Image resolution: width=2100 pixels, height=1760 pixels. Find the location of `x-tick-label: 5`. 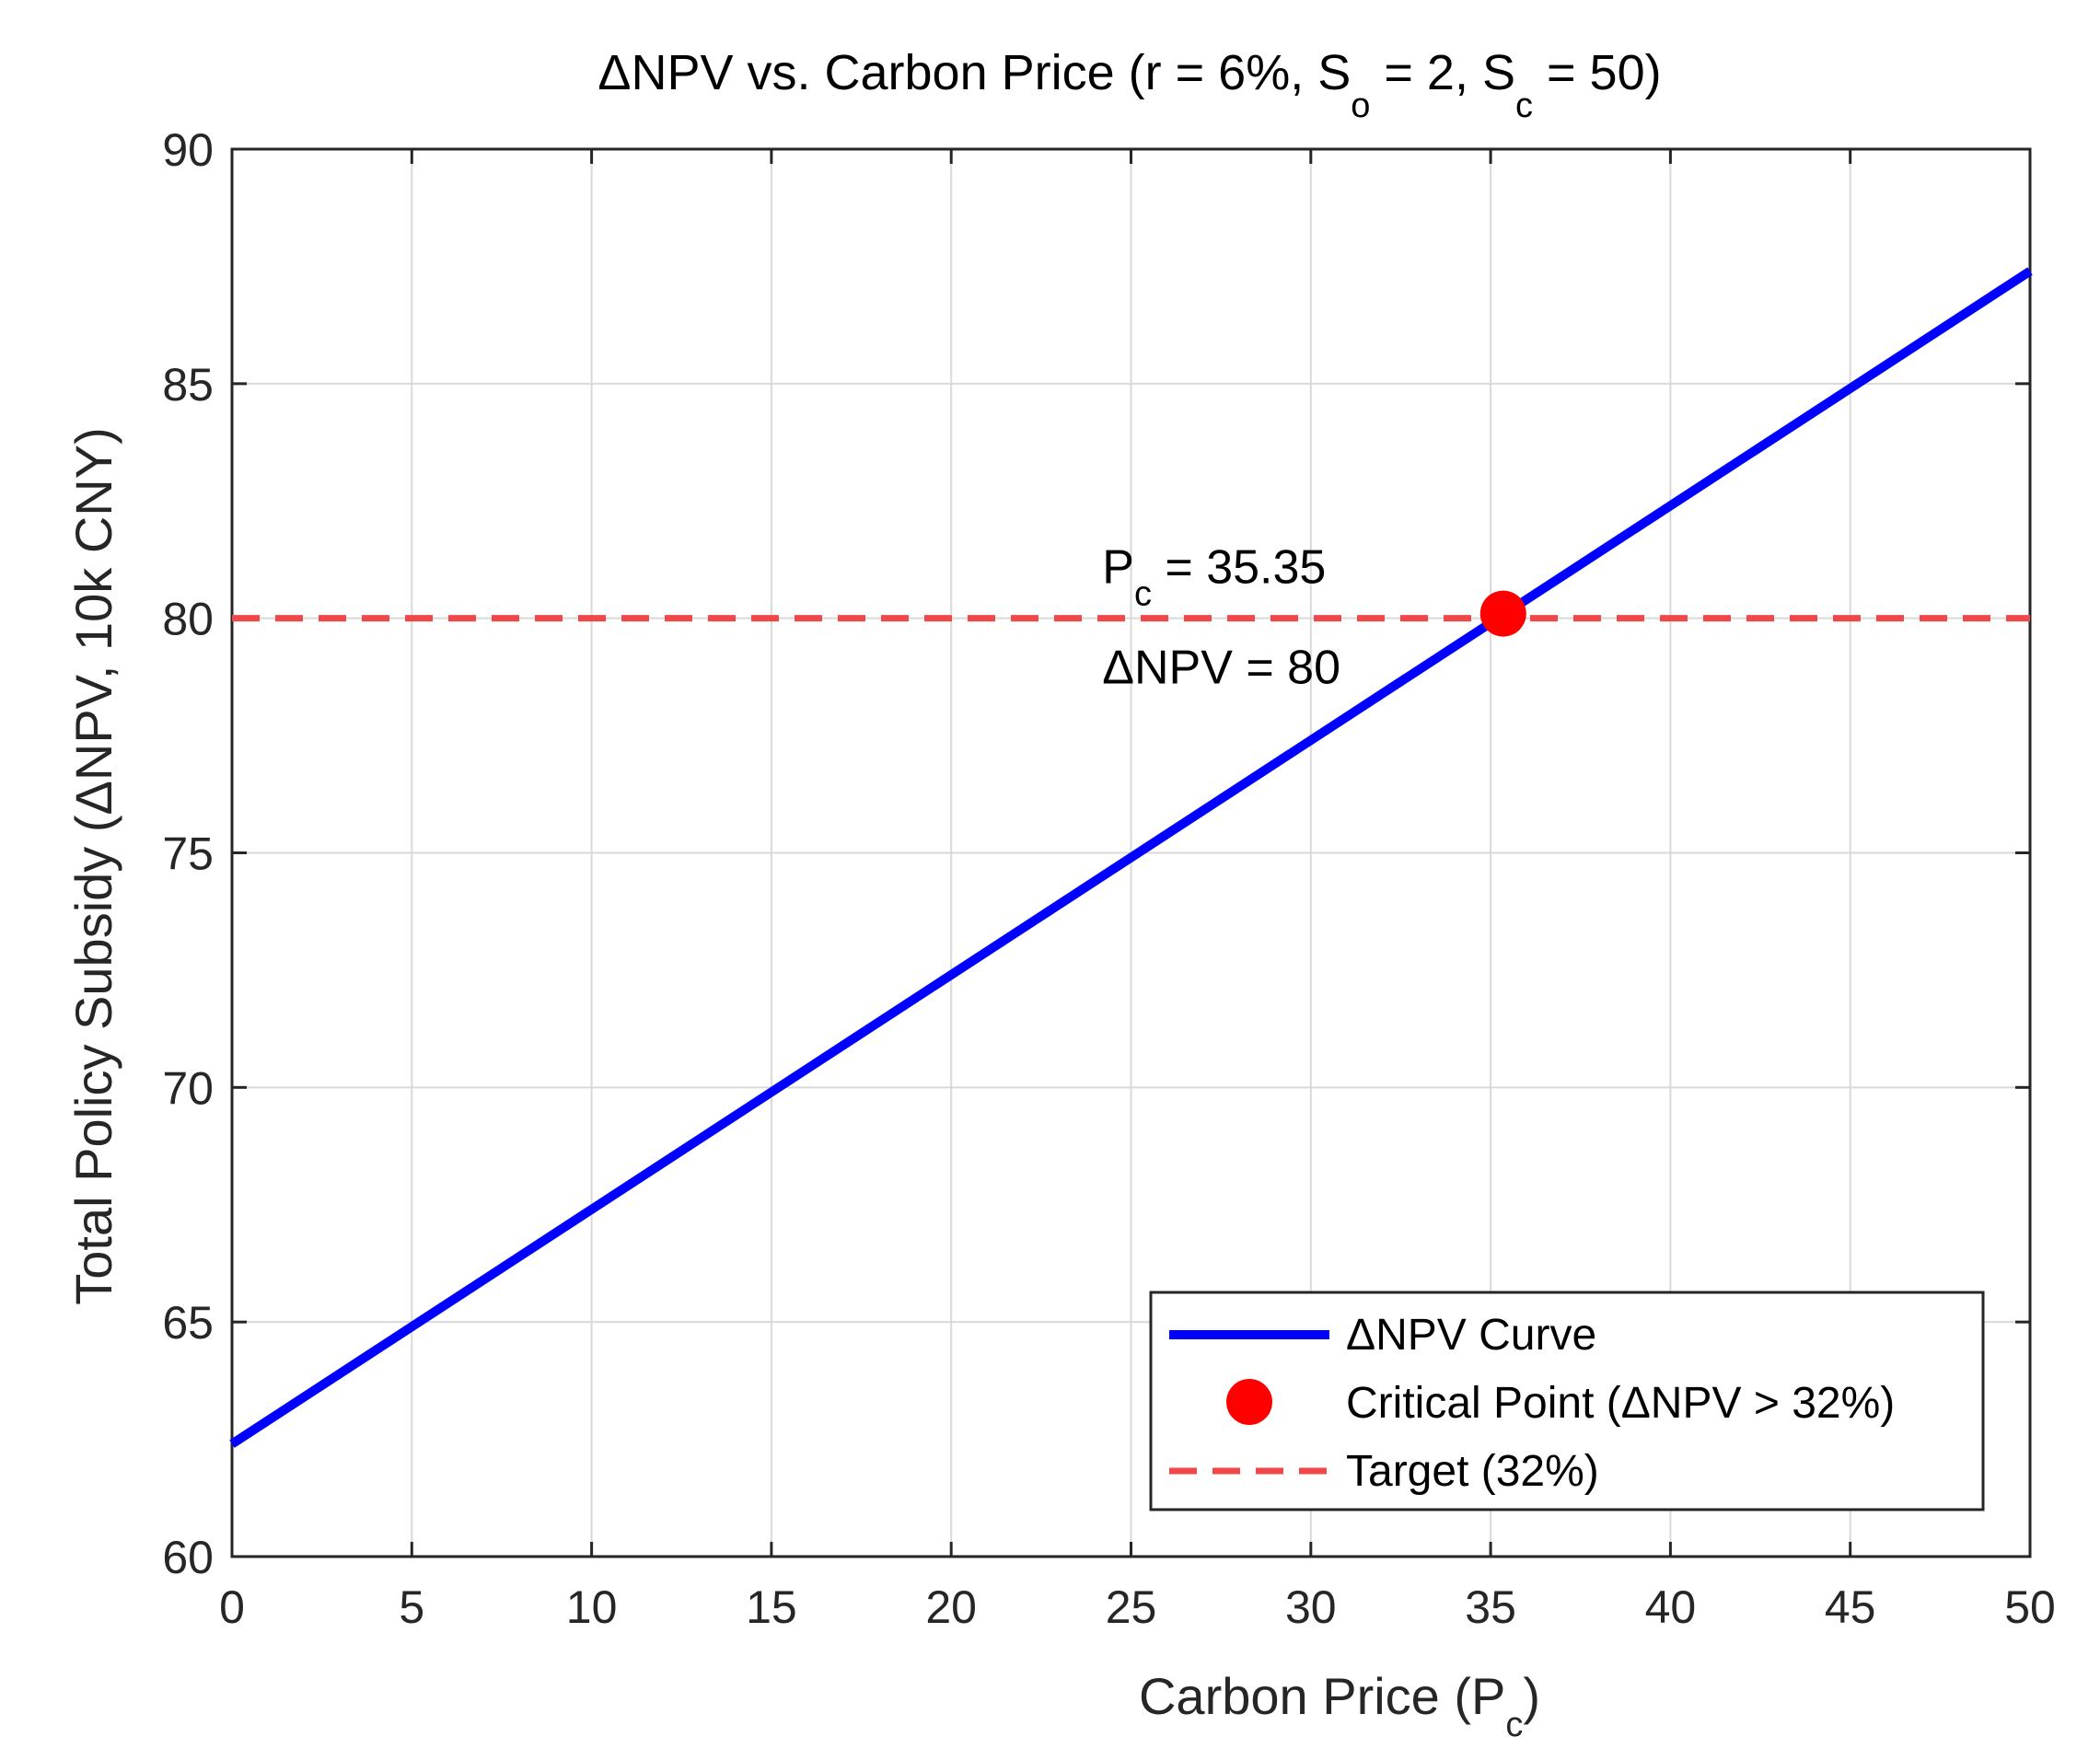

x-tick-label: 5 is located at coordinates (411, 1607).